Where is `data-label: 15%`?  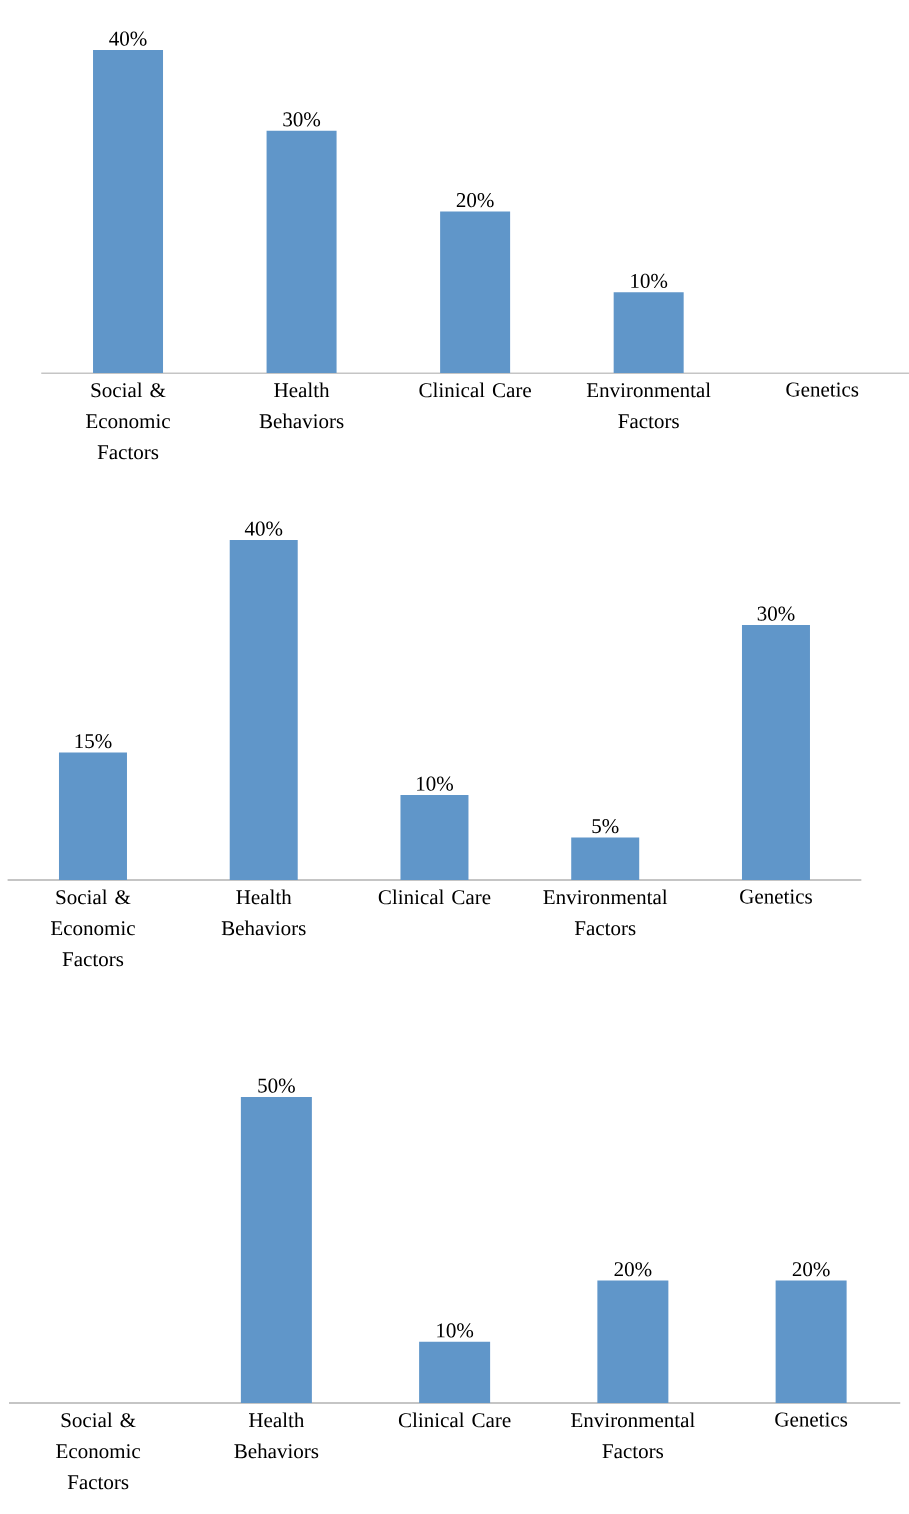
data-label: 15% is located at coordinates (93, 741).